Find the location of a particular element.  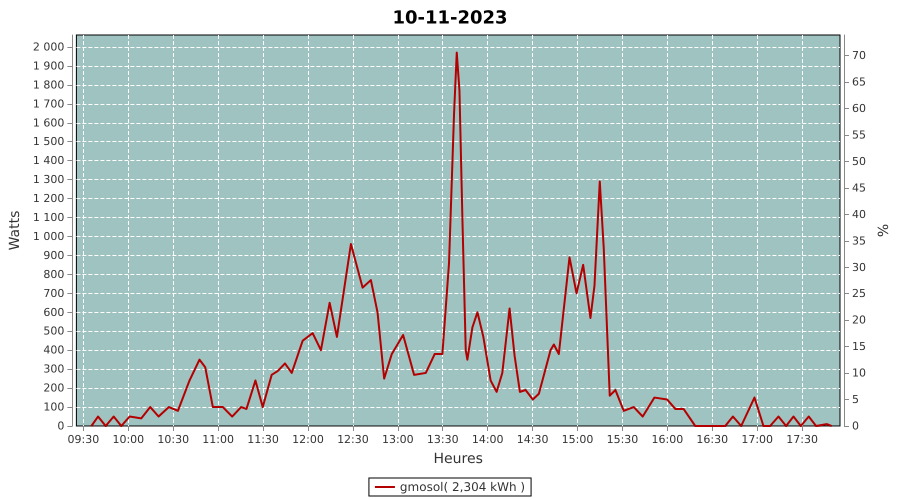

y-tick-label: 1 600 is located at coordinates (48, 123).